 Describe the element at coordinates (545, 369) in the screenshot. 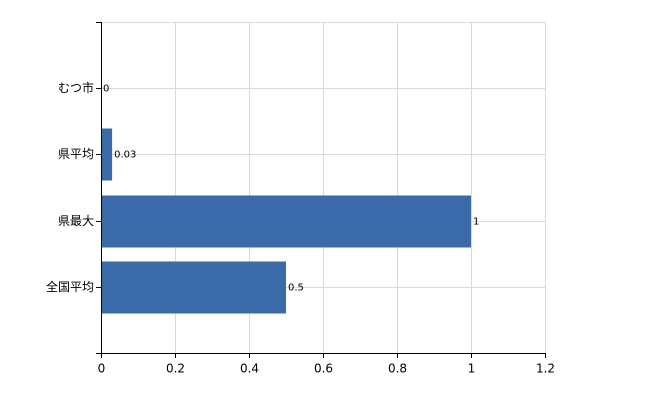

I see `x-tick-label: 1.2` at that location.